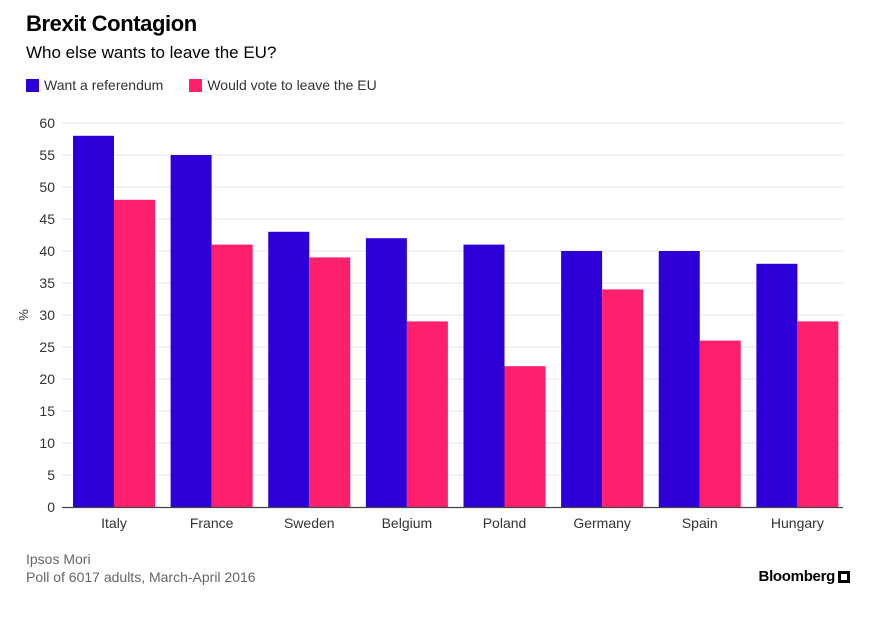  I want to click on legend-item-want-referendum: Want a referendum, so click(94, 85).